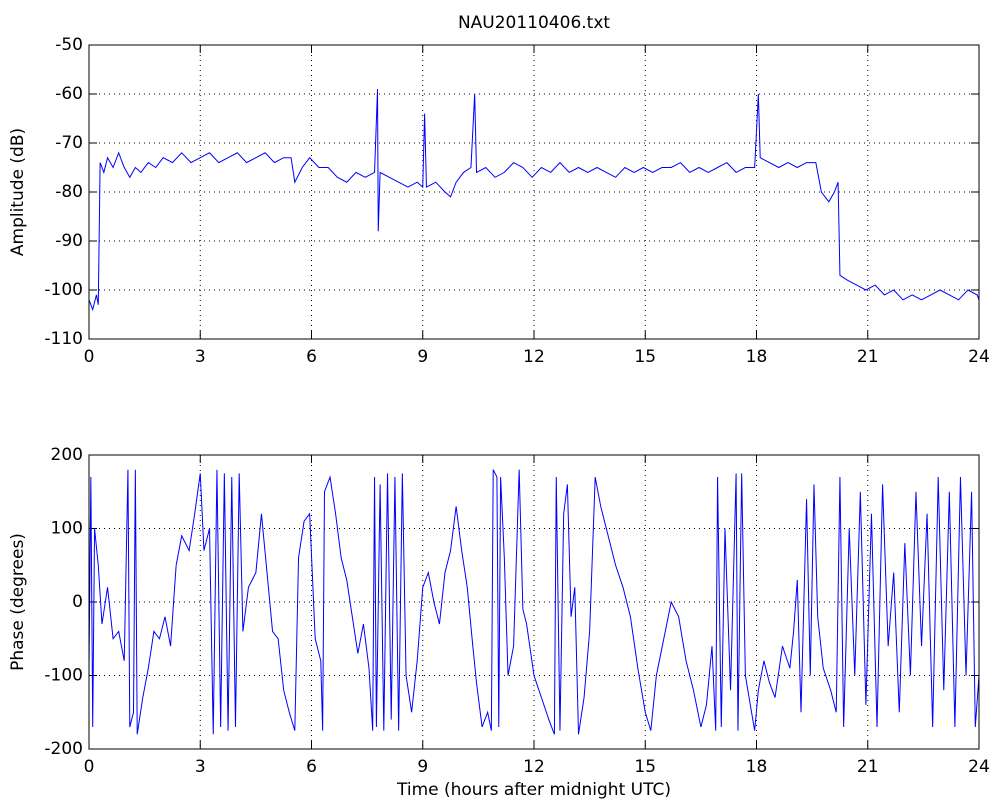 The width and height of the screenshot is (998, 806). Describe the element at coordinates (533, 790) in the screenshot. I see `x-axis-label: Time (hours after midnight UTC)` at that location.